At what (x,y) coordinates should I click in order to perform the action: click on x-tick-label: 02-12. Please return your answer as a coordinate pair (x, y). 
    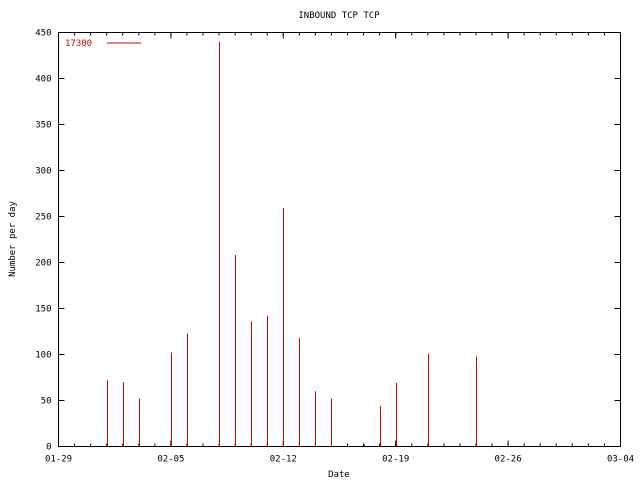
    Looking at the image, I should click on (283, 460).